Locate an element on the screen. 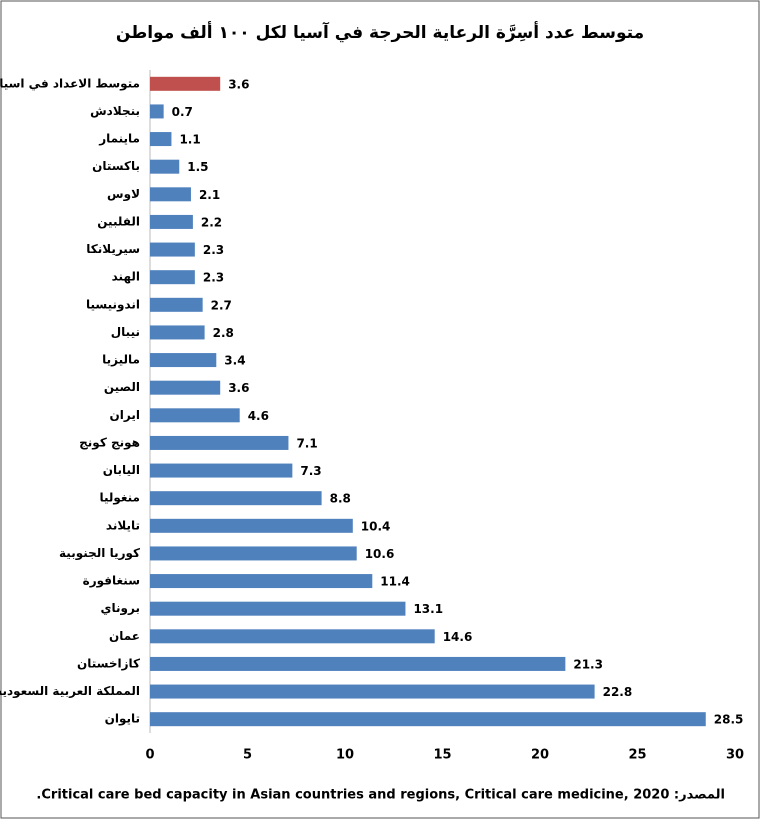 This screenshot has height=823, width=760. y-tick-label: باكستان is located at coordinates (116, 166).